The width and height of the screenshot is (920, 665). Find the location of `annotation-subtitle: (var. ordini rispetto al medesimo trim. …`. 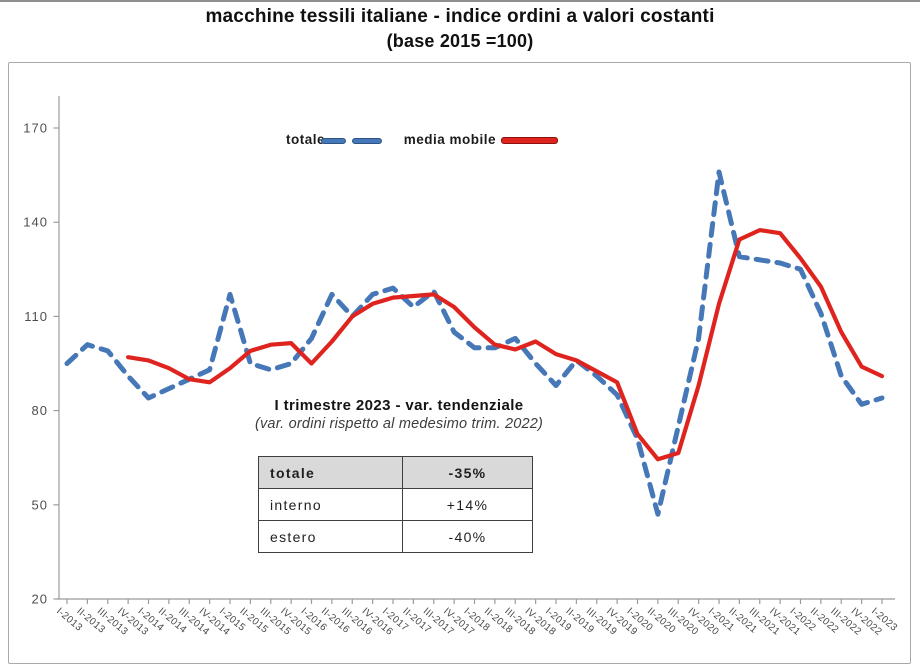

annotation-subtitle: (var. ordini rispetto al medesimo trim. … is located at coordinates (399, 424).